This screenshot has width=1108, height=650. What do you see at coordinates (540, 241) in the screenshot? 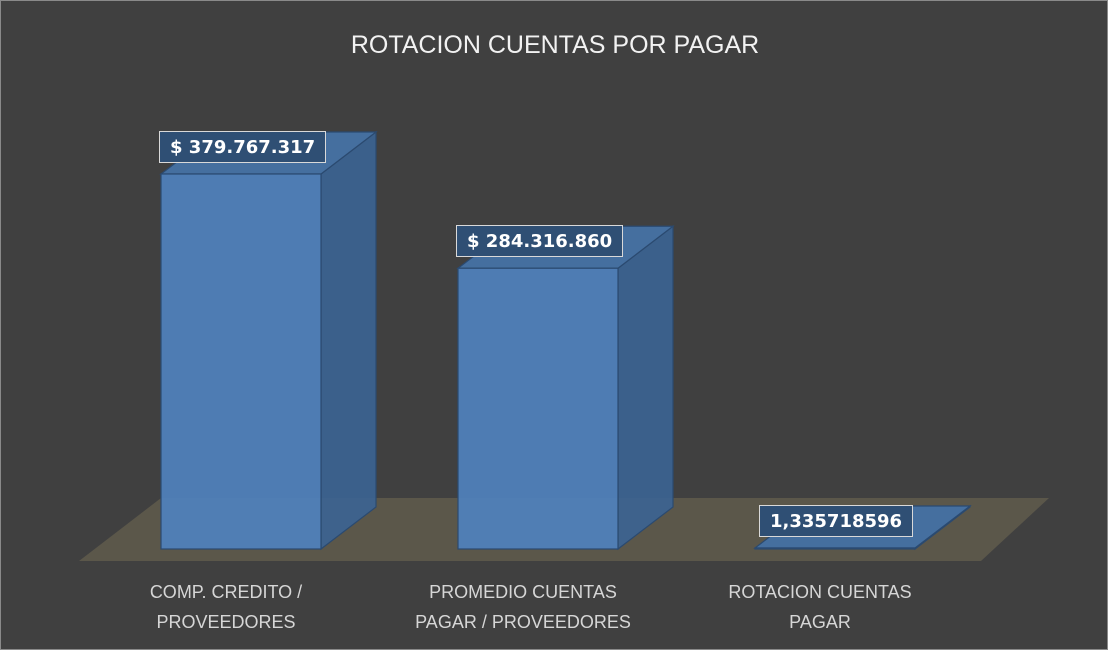
I see `value-label: $ 284.316.860` at bounding box center [540, 241].